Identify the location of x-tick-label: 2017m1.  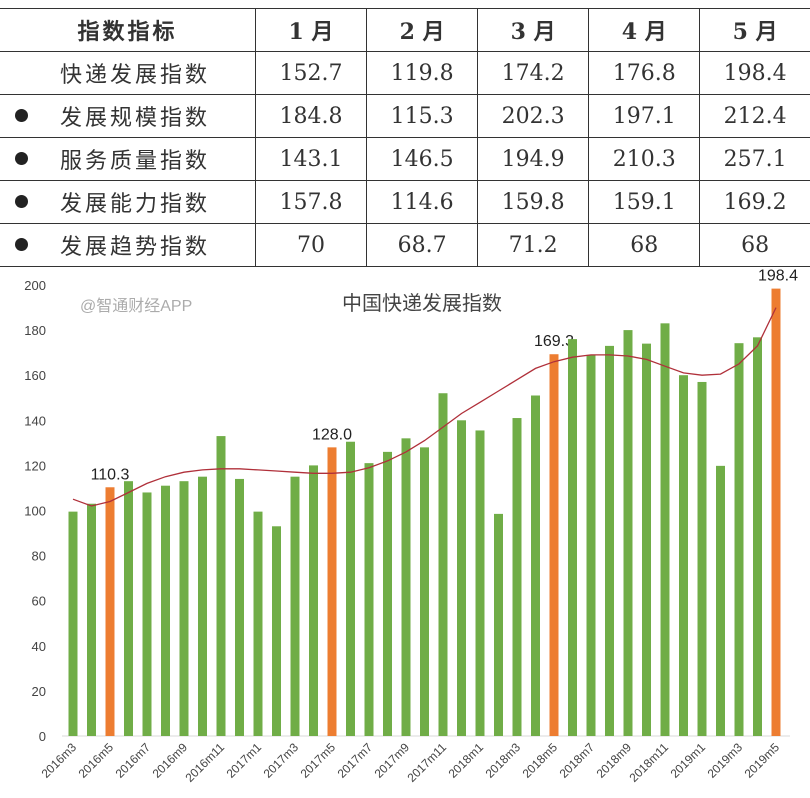
(244, 760).